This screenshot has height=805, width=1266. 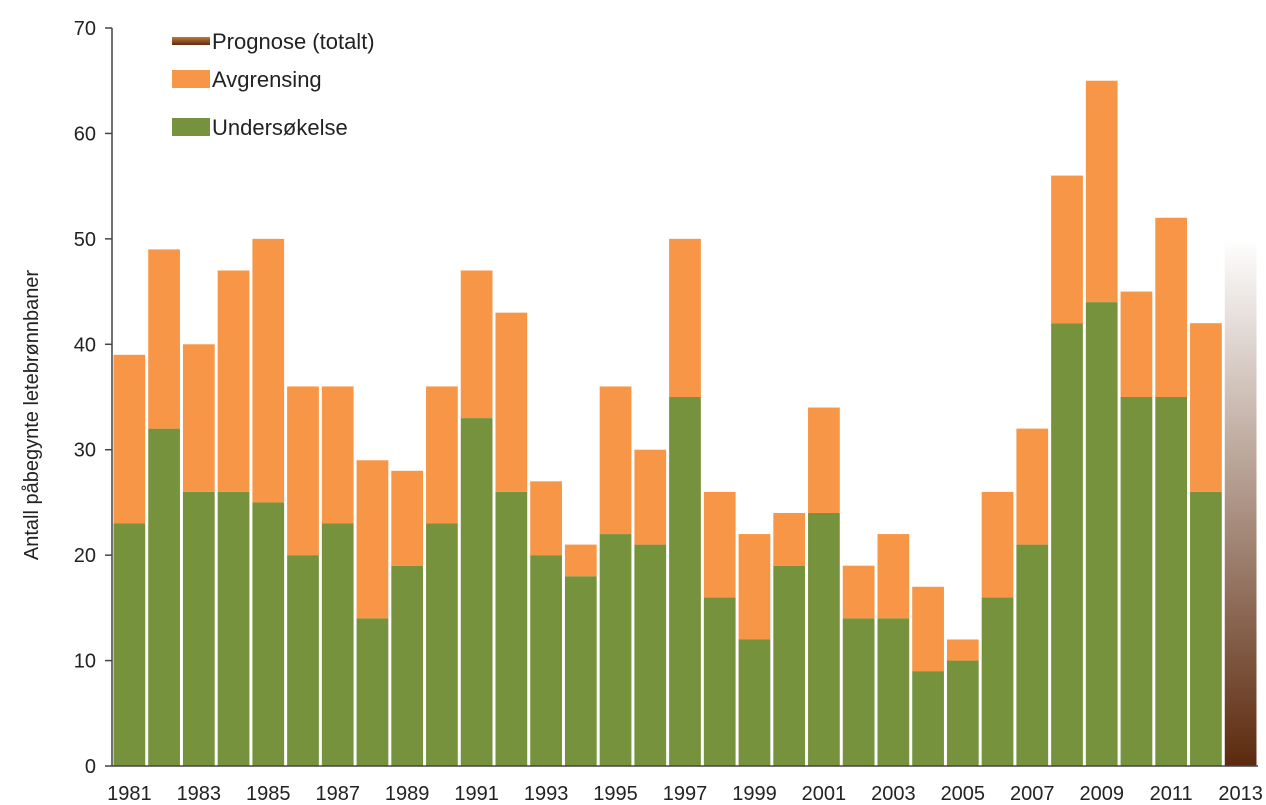 I want to click on bar-undersokelse-1988, so click(x=372, y=692).